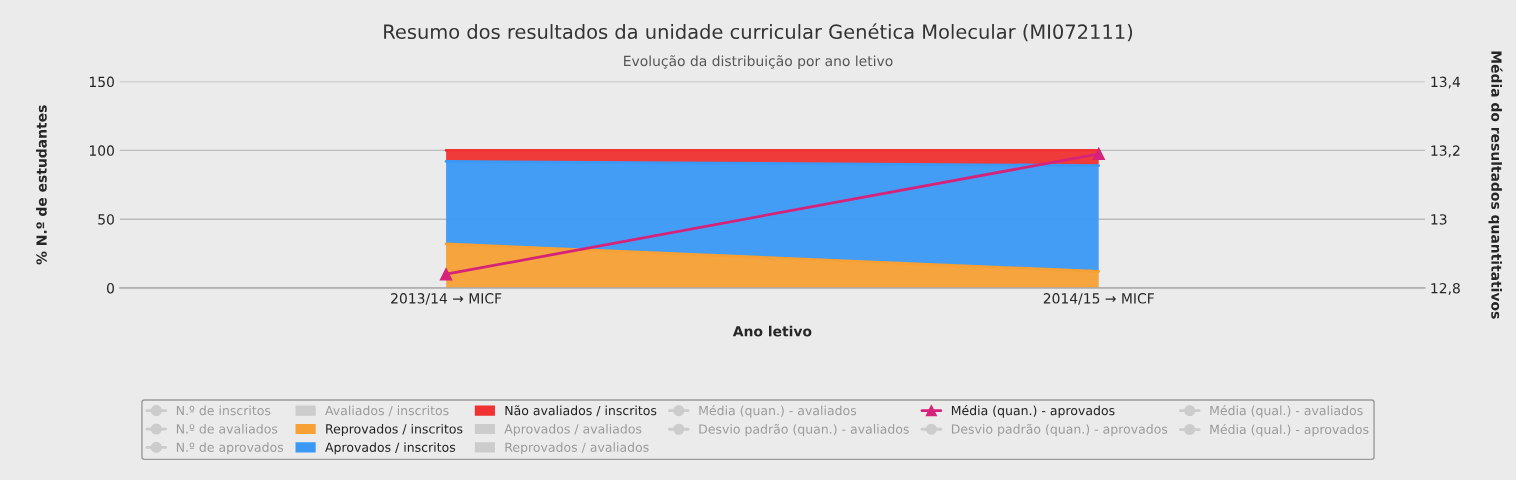 The height and width of the screenshot is (480, 1516). What do you see at coordinates (778, 411) in the screenshot?
I see `legend-label: Média (quan.) - avaliados` at bounding box center [778, 411].